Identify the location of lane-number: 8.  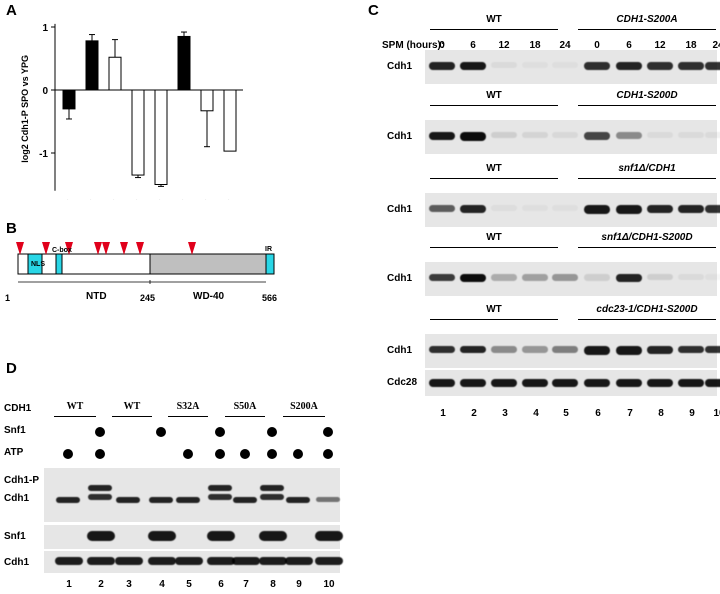
(273, 584).